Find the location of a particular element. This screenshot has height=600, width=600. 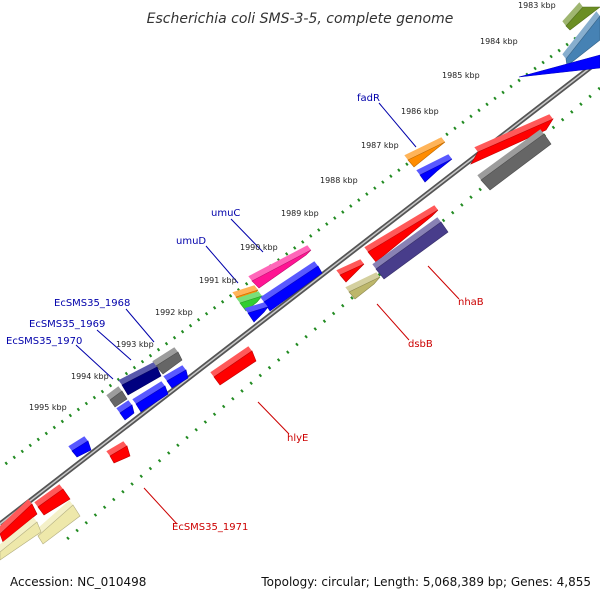

gene-label: umuD is located at coordinates (191, 241).